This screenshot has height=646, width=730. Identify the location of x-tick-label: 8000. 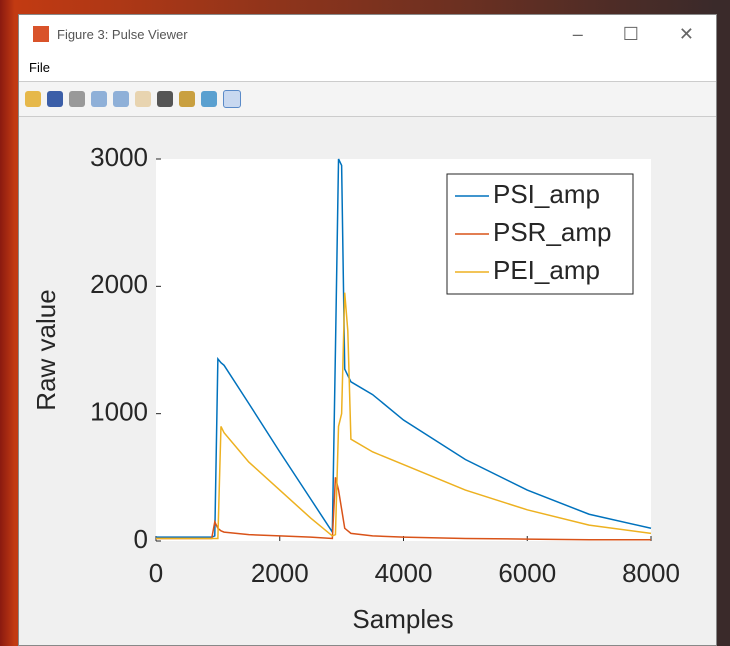
(651, 573).